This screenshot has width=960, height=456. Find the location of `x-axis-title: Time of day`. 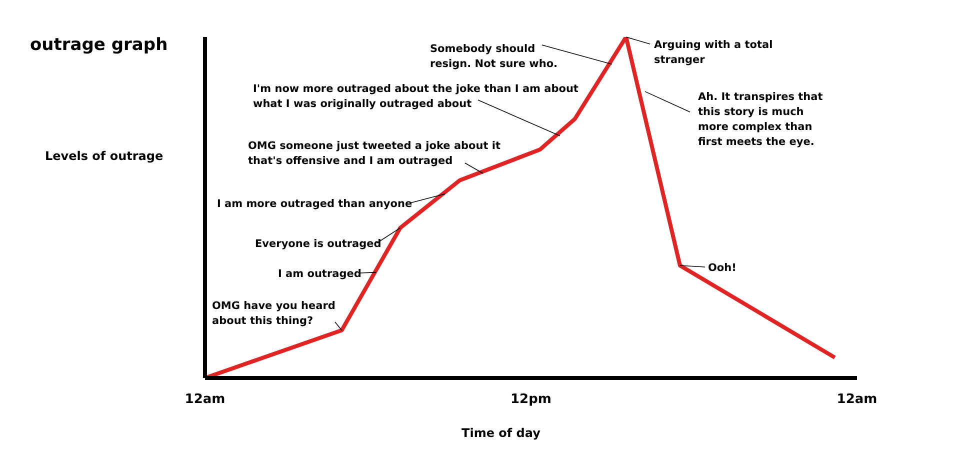

x-axis-title: Time of day is located at coordinates (501, 433).